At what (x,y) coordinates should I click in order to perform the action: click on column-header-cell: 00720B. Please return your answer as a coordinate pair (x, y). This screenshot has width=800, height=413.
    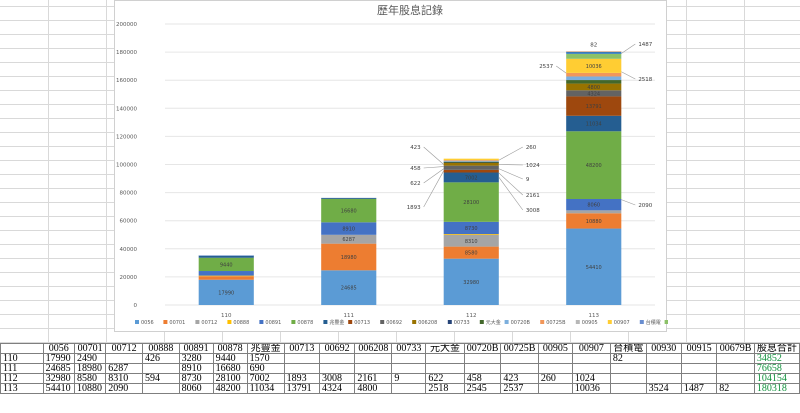
    Looking at the image, I should click on (482, 348).